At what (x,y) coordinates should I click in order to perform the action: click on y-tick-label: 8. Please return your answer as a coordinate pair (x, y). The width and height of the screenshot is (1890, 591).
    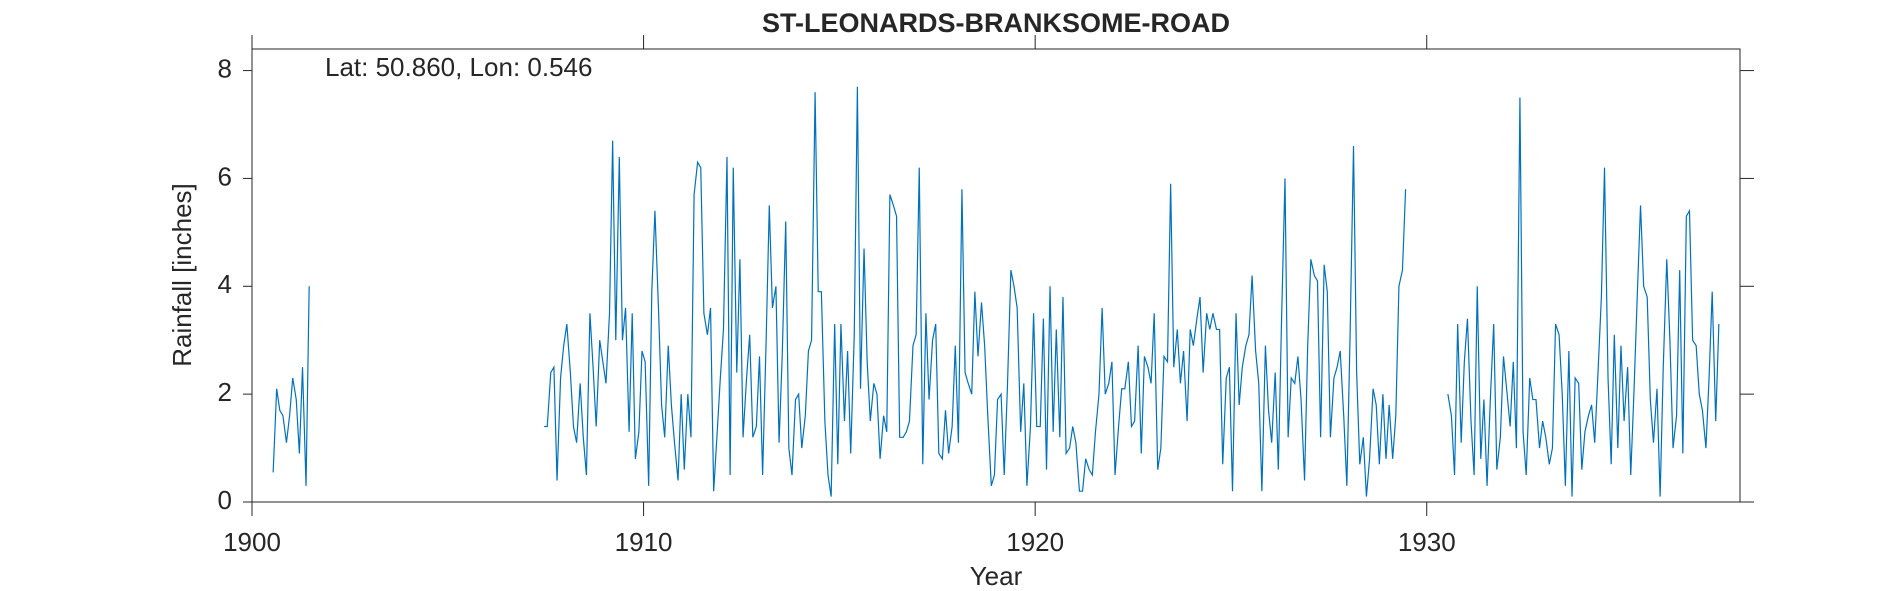
    Looking at the image, I should click on (225, 68).